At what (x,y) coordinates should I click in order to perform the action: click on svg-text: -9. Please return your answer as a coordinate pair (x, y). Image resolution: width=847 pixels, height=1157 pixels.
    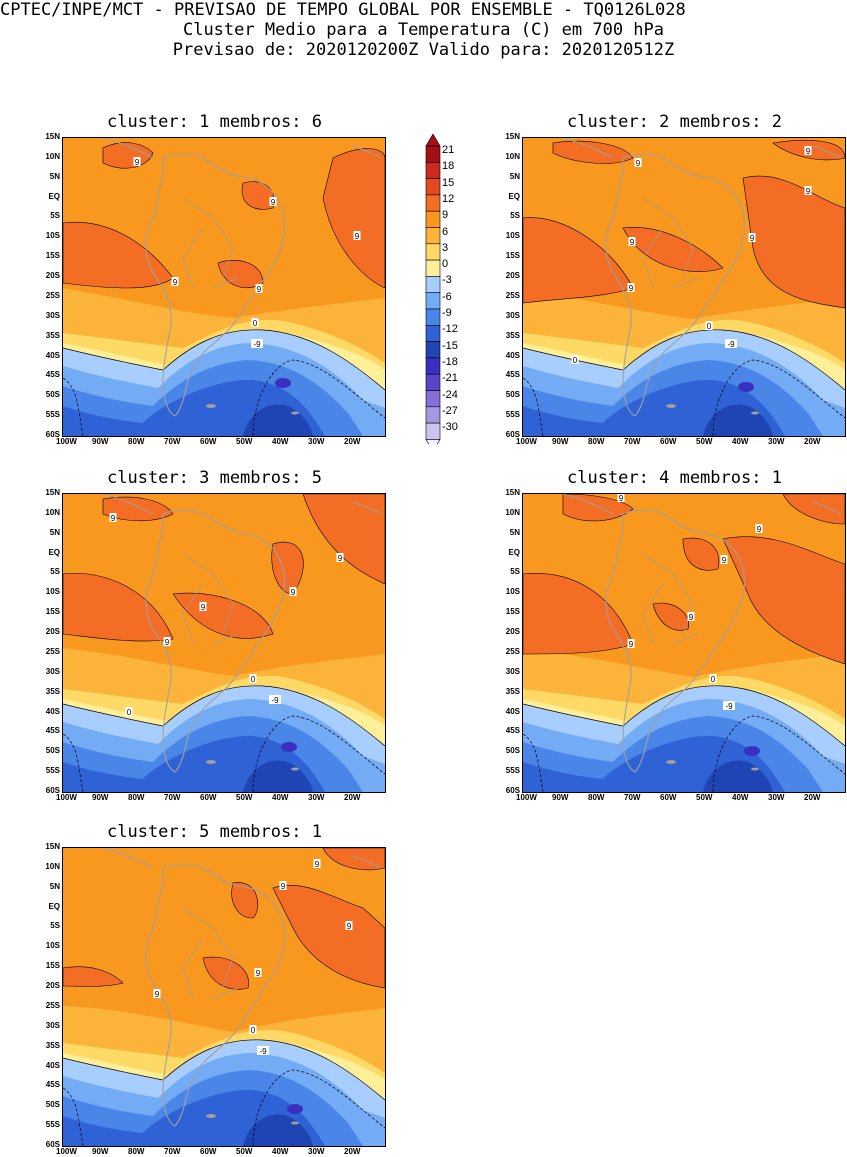
    Looking at the image, I should click on (263, 1051).